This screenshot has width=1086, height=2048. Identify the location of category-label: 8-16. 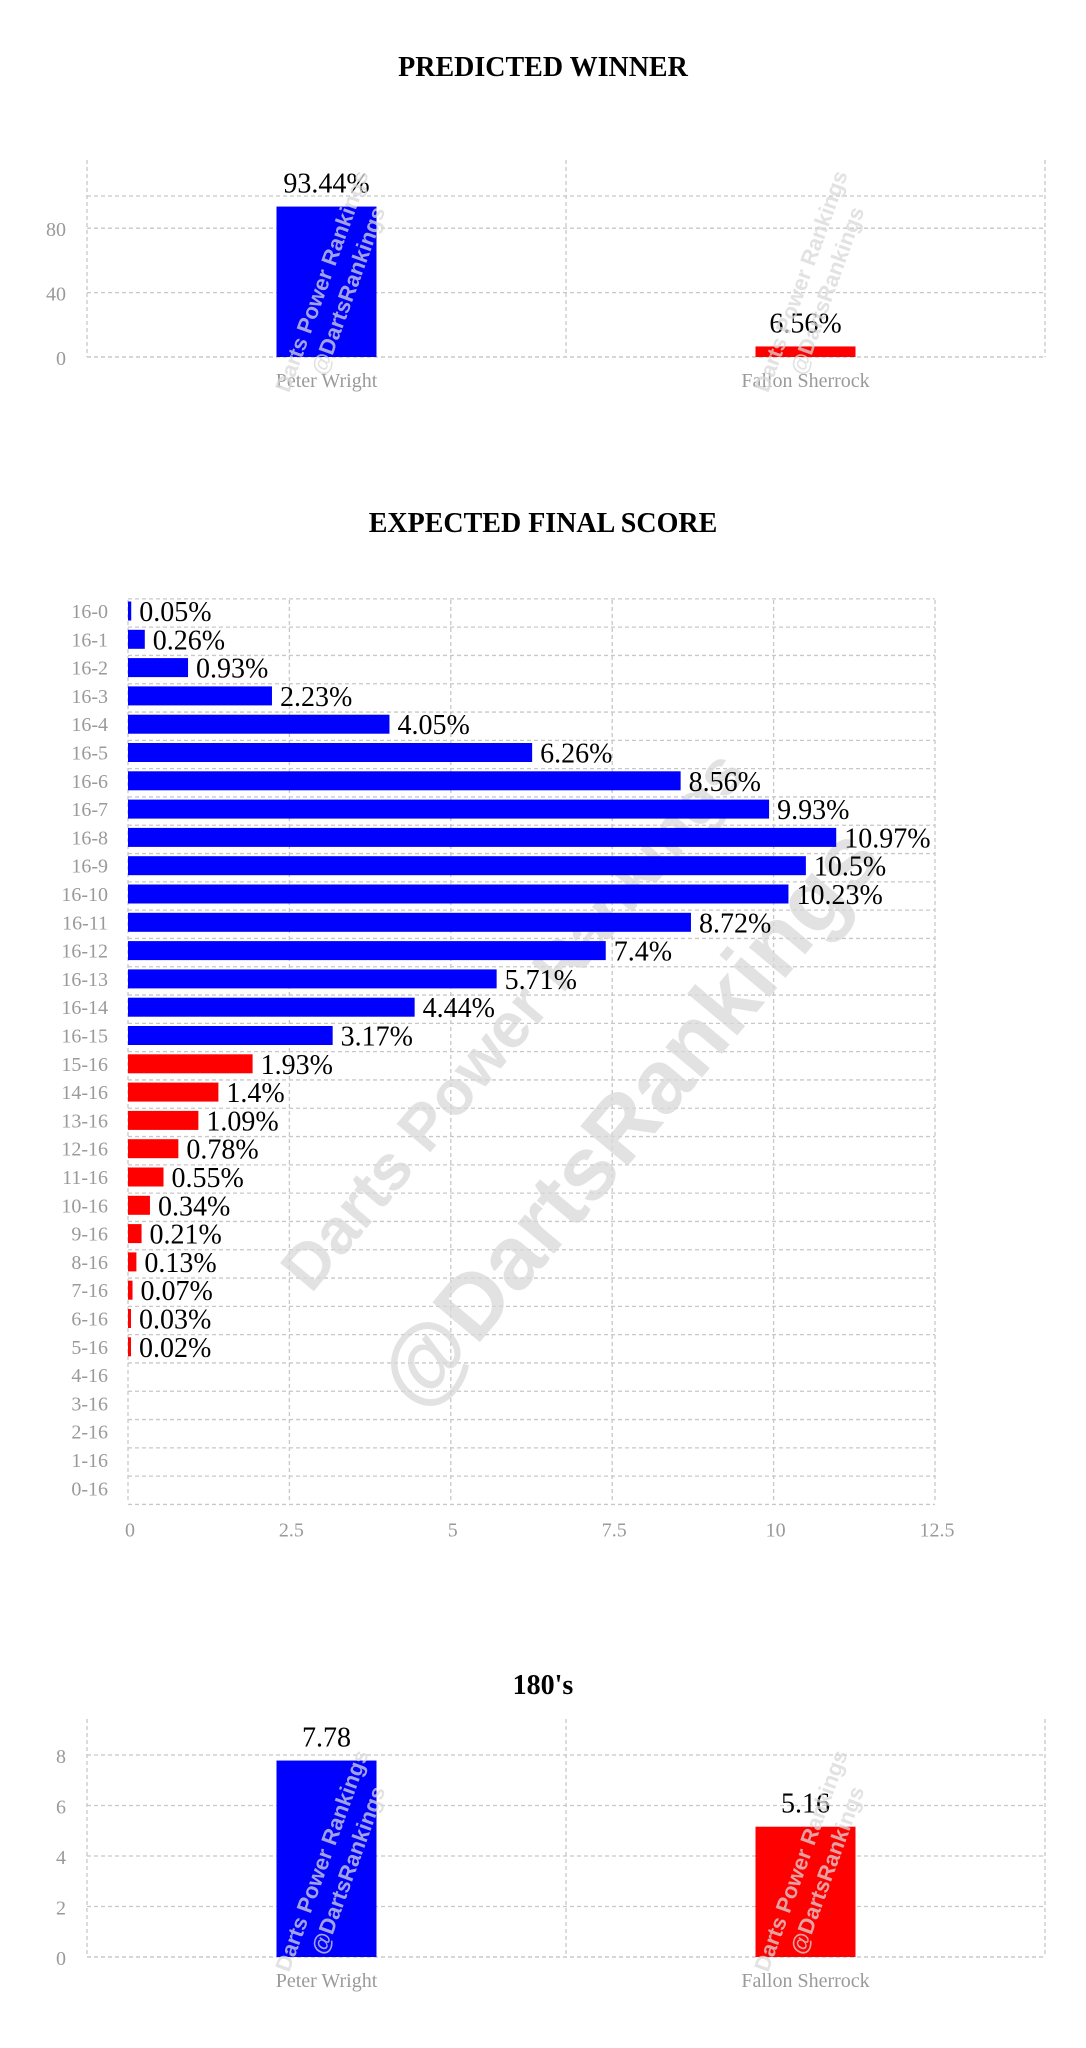
(89, 1263).